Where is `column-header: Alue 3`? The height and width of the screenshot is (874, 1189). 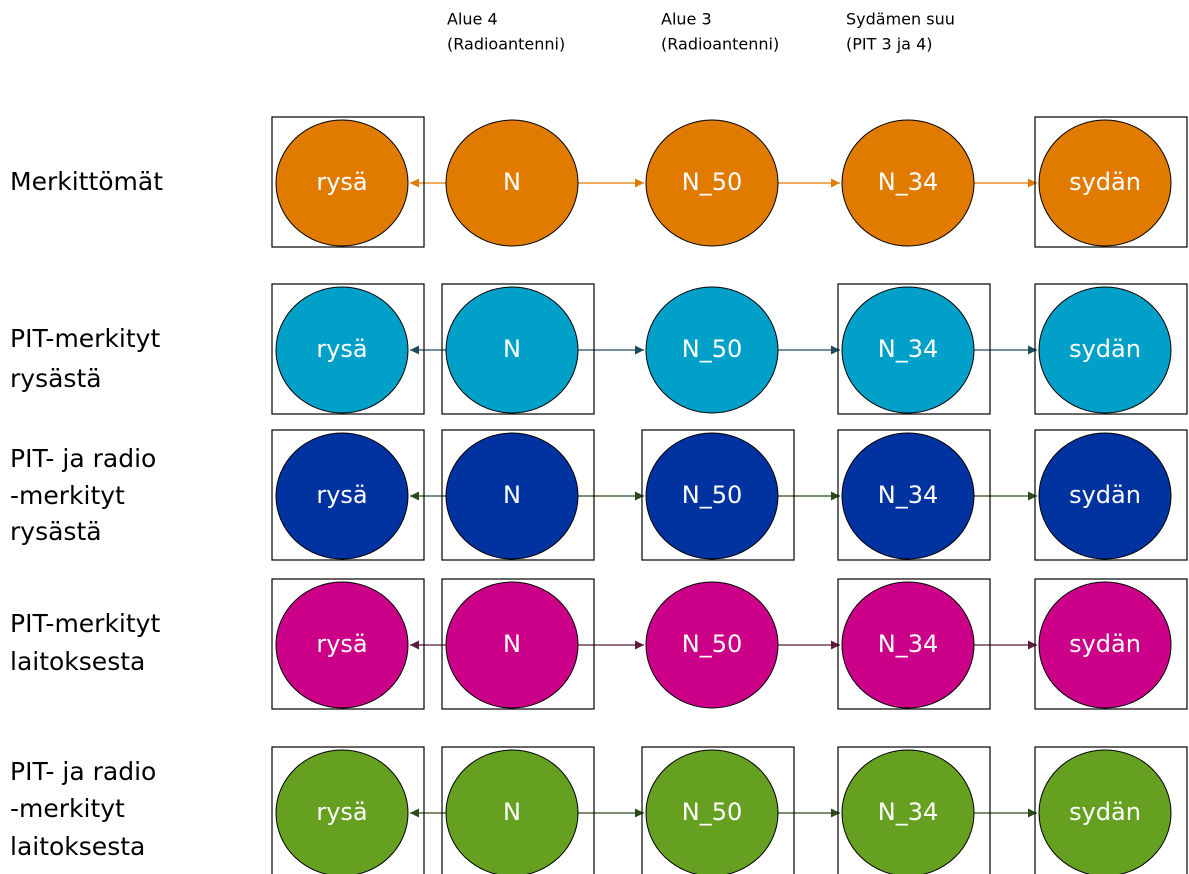 column-header: Alue 3 is located at coordinates (686, 19).